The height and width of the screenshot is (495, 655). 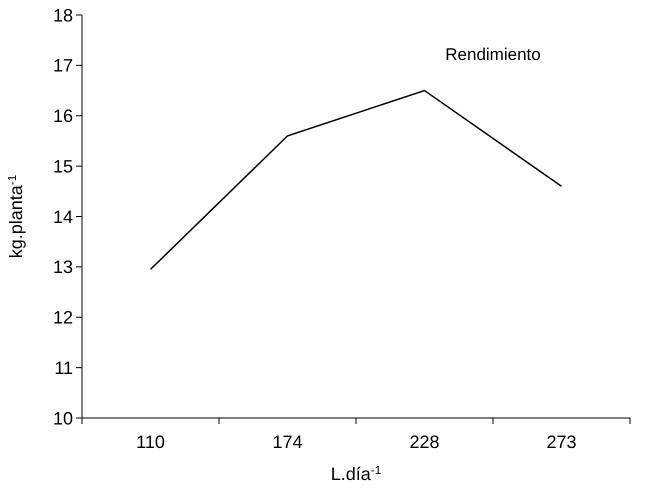 I want to click on y-tick-label: 10, so click(x=62, y=418).